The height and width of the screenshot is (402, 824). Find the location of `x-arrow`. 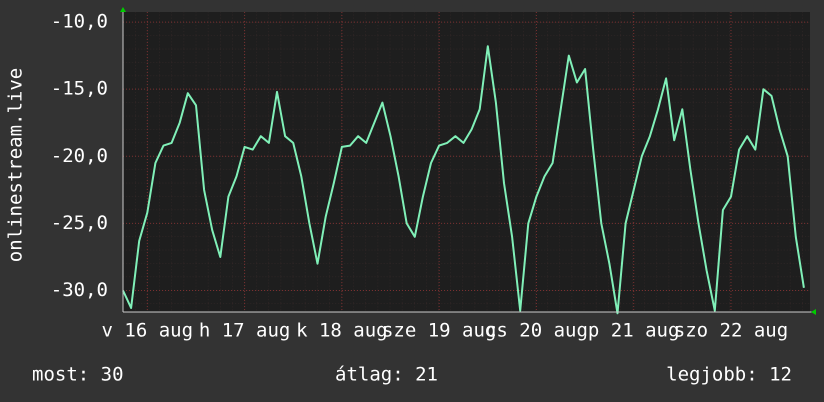

x-arrow is located at coordinates (813, 312).